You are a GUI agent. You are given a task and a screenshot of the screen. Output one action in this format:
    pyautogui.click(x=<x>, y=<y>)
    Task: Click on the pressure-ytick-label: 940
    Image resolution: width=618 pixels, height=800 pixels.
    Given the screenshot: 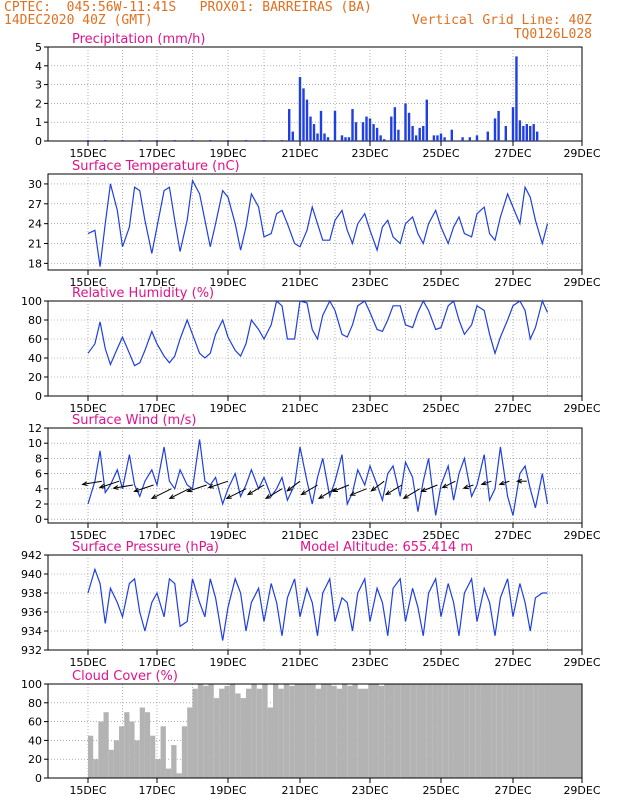 What is the action you would take?
    pyautogui.click(x=31, y=574)
    